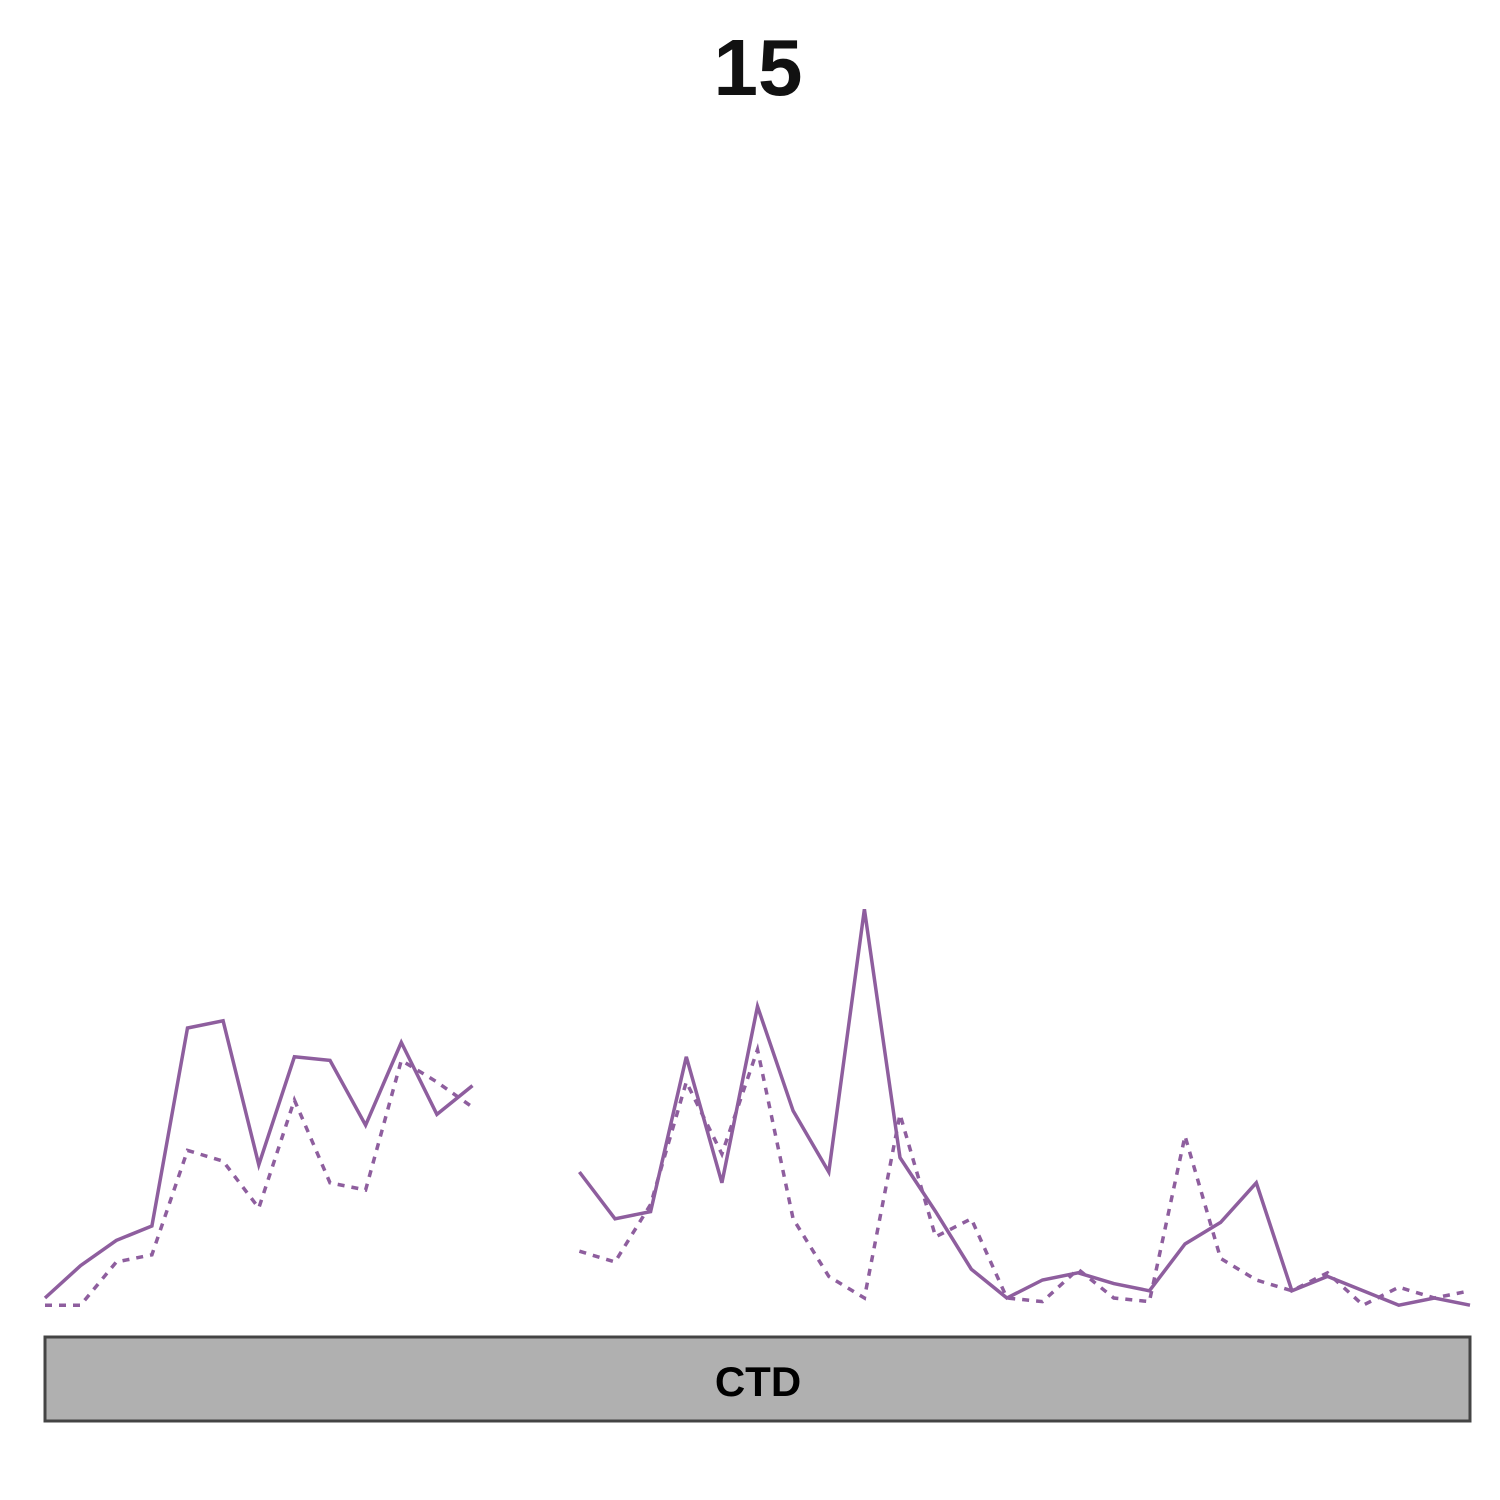 This screenshot has width=1500, height=1500. Describe the element at coordinates (758, 67) in the screenshot. I see `chart-title: 15` at that location.